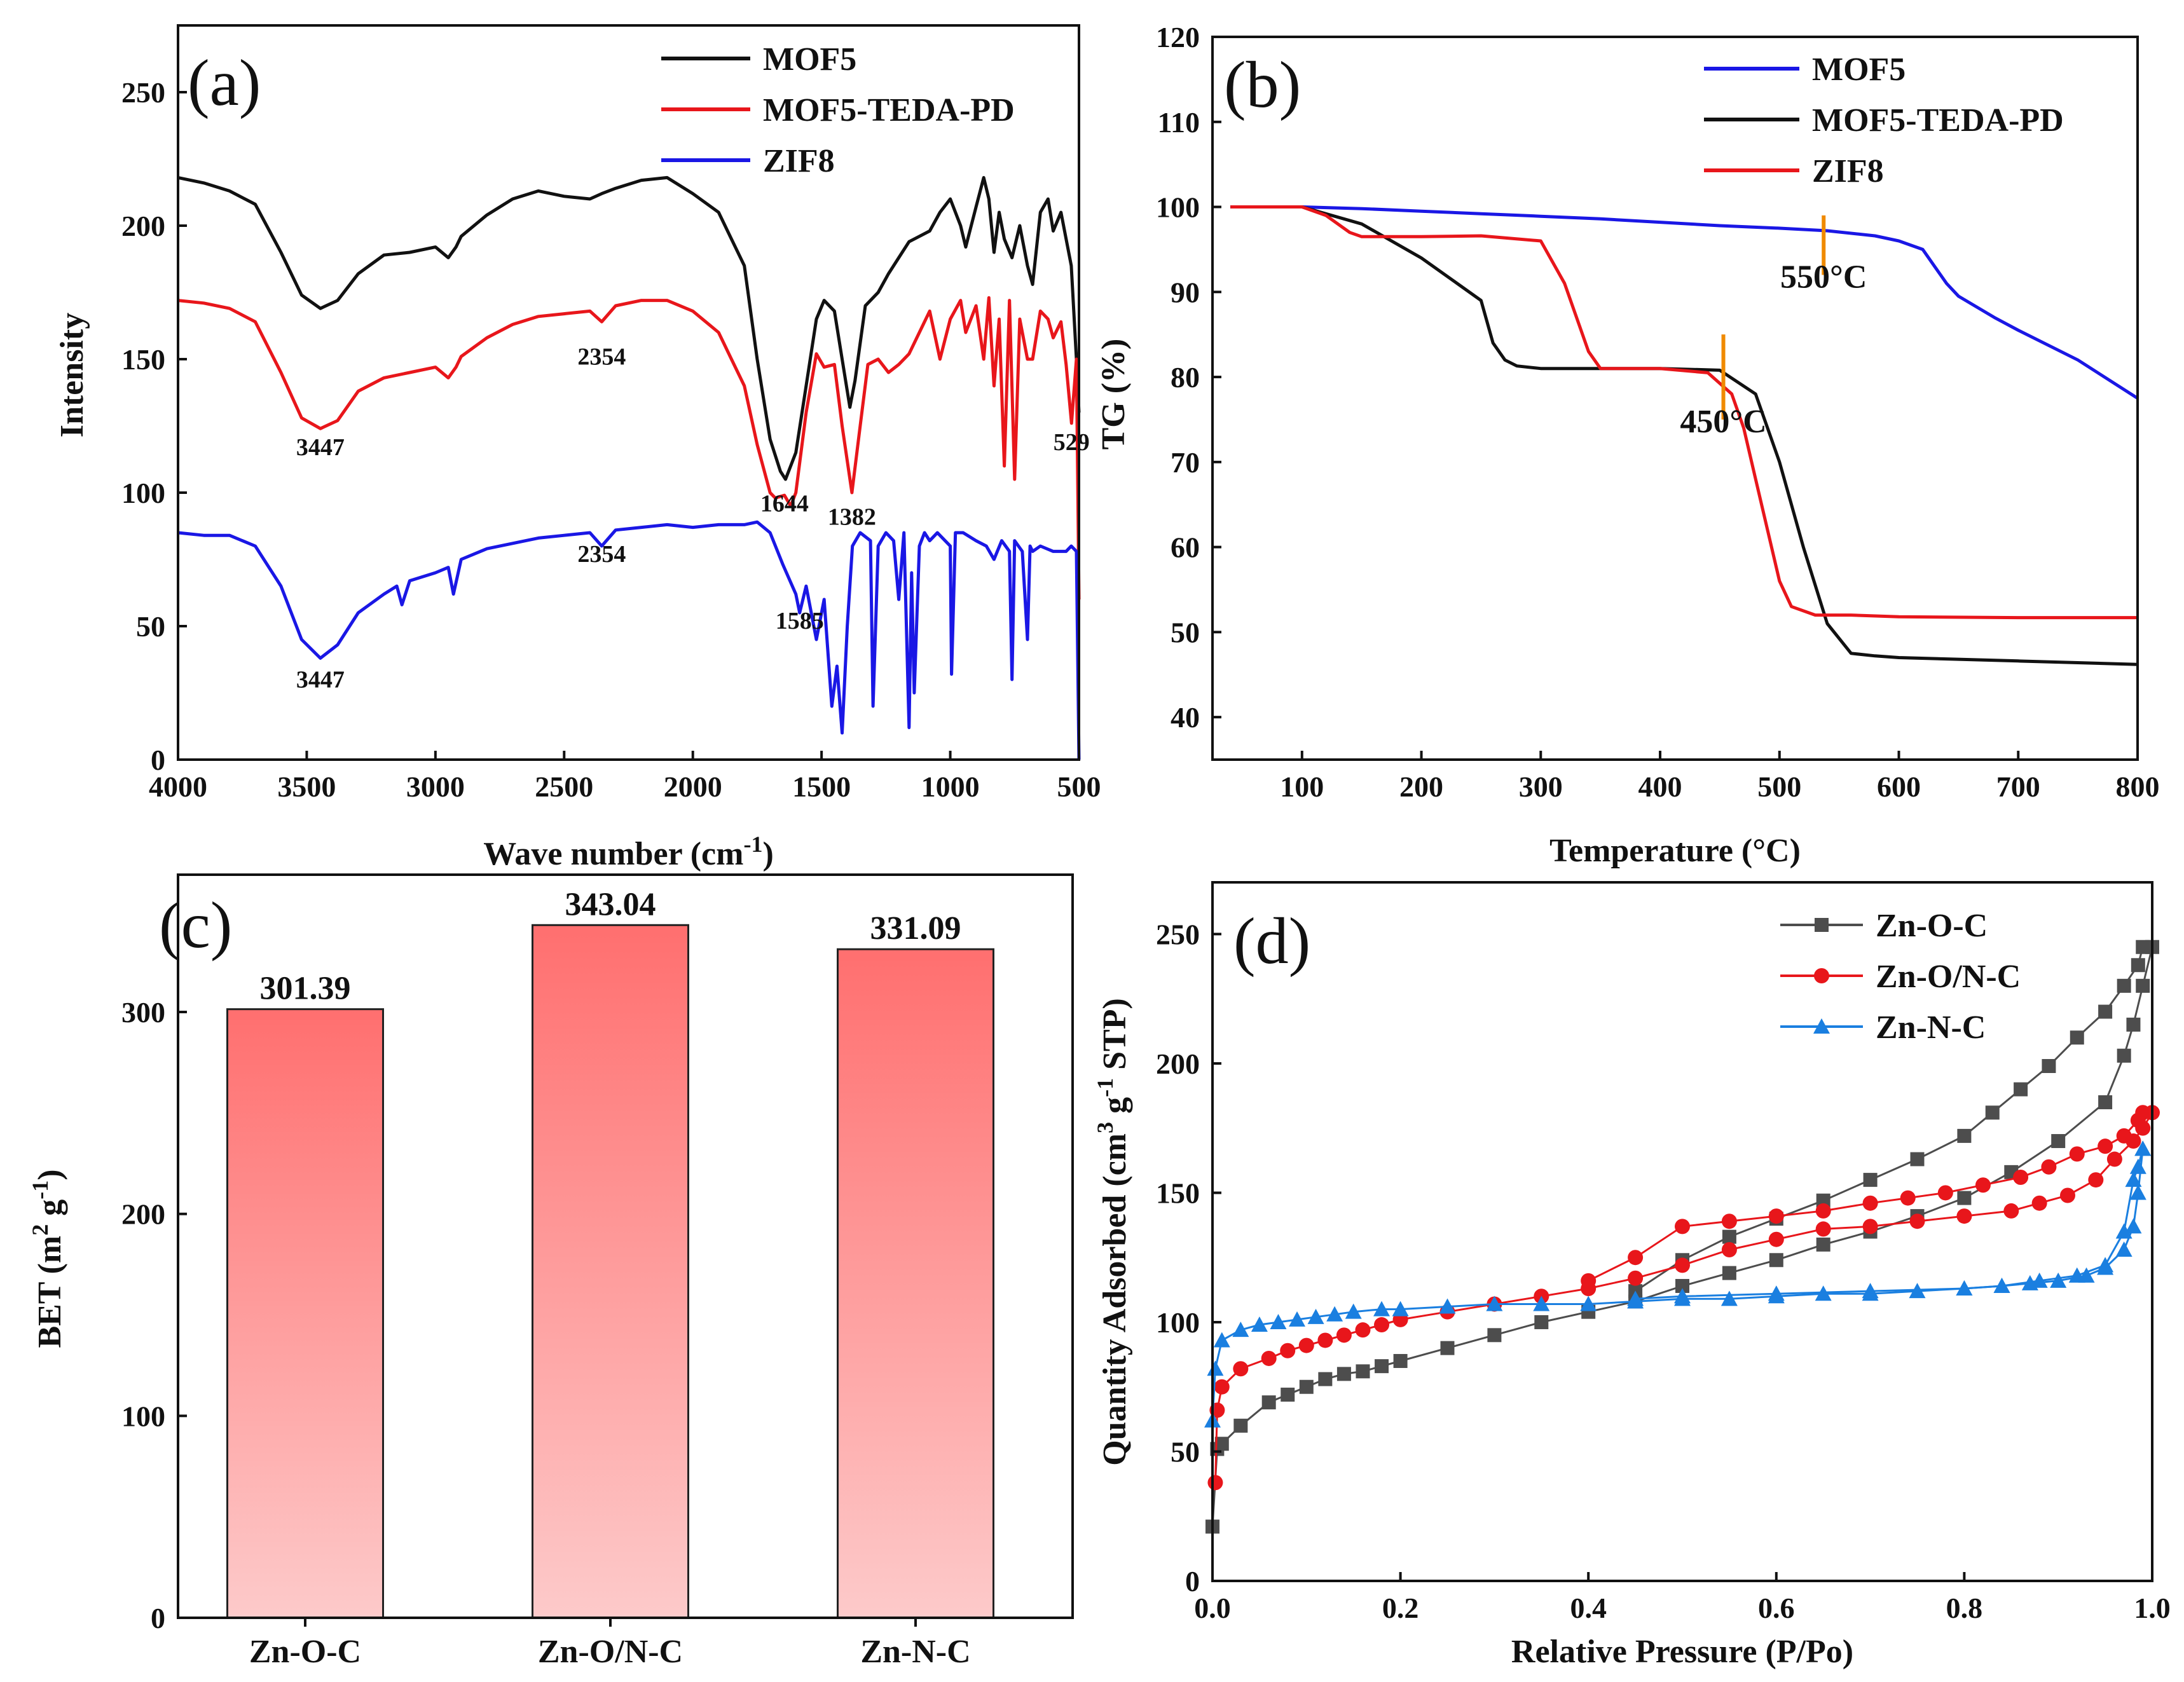 This screenshot has height=1682, width=2184. What do you see at coordinates (1821, 975) in the screenshot?
I see `d-legend-marker` at bounding box center [1821, 975].